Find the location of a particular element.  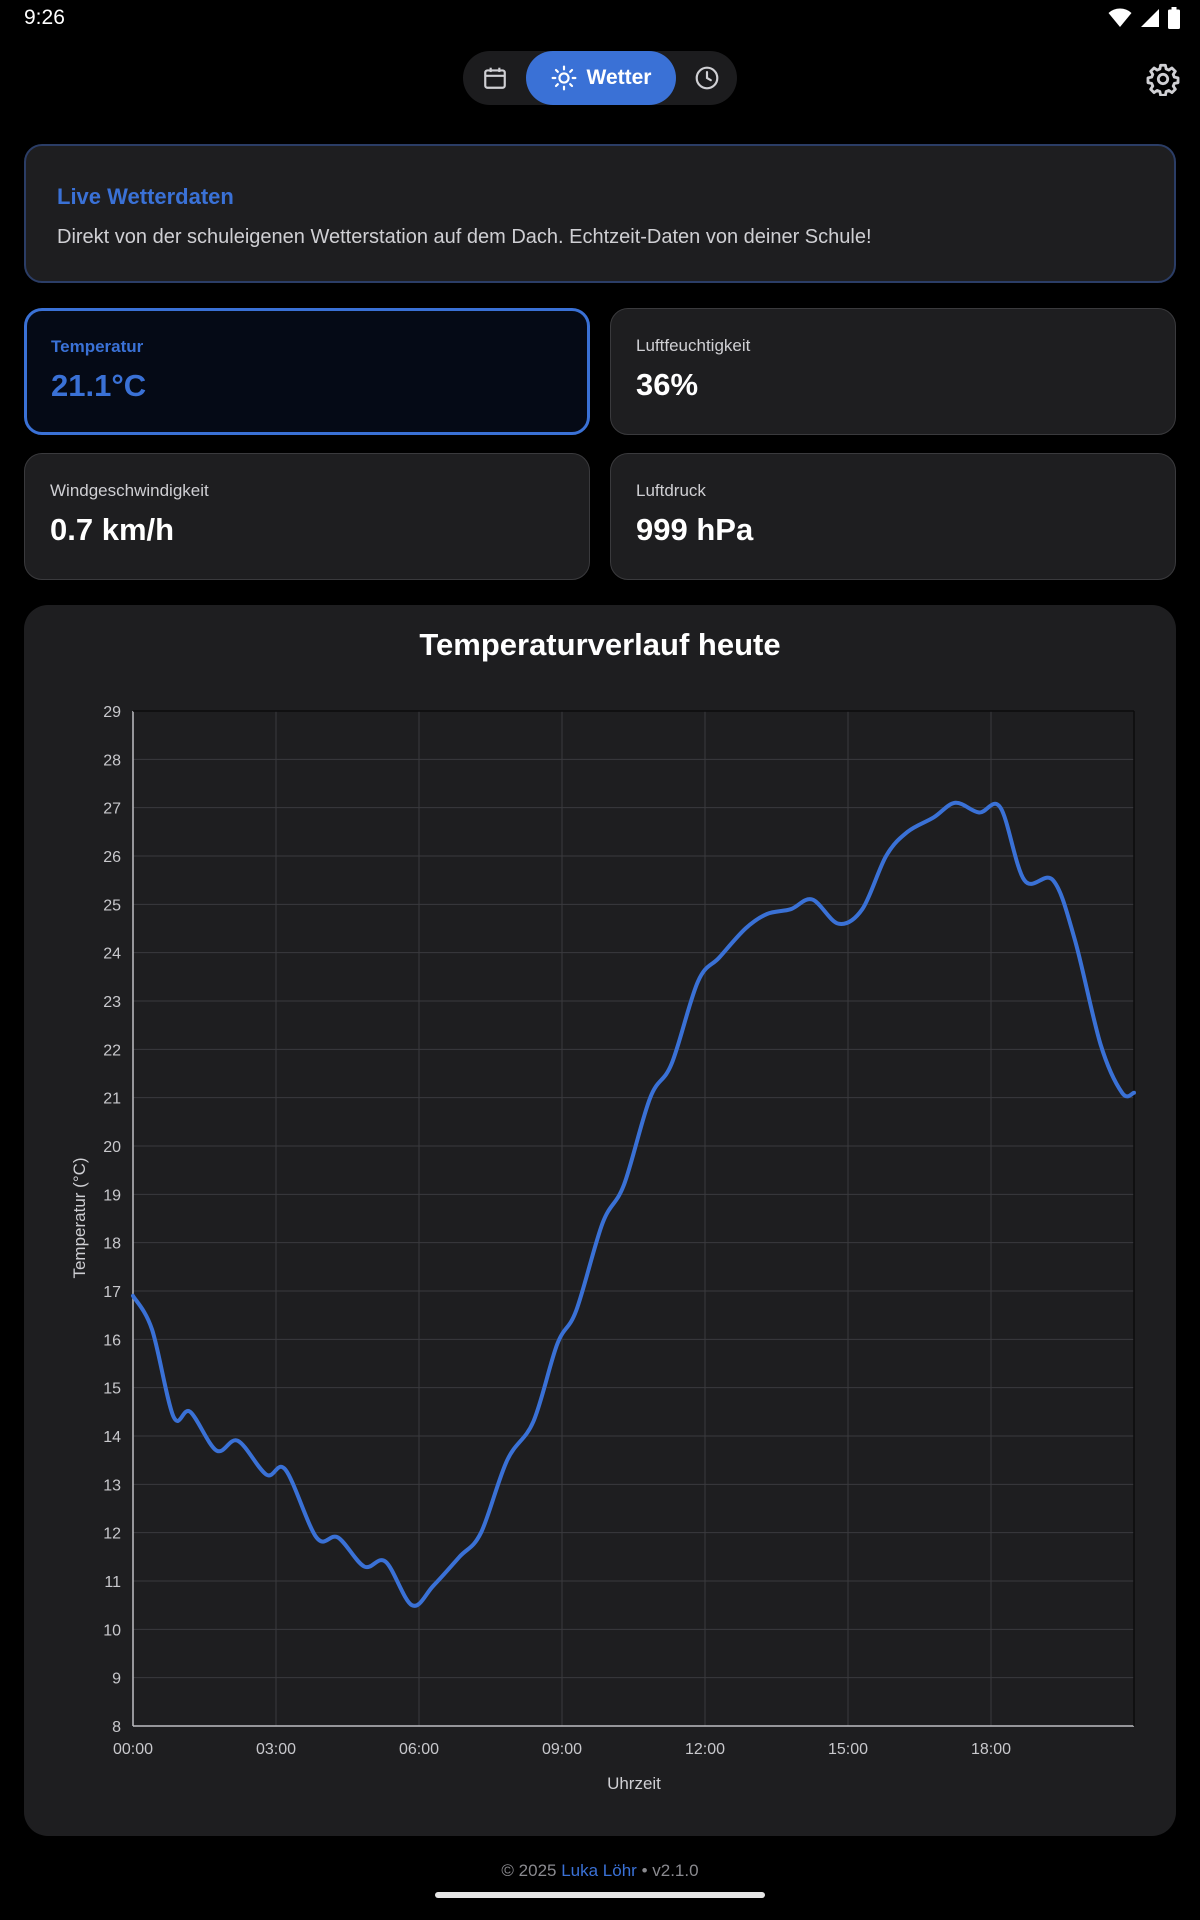

humidity-card: Luftfeuchtigkeit 36% is located at coordinates (893, 371).